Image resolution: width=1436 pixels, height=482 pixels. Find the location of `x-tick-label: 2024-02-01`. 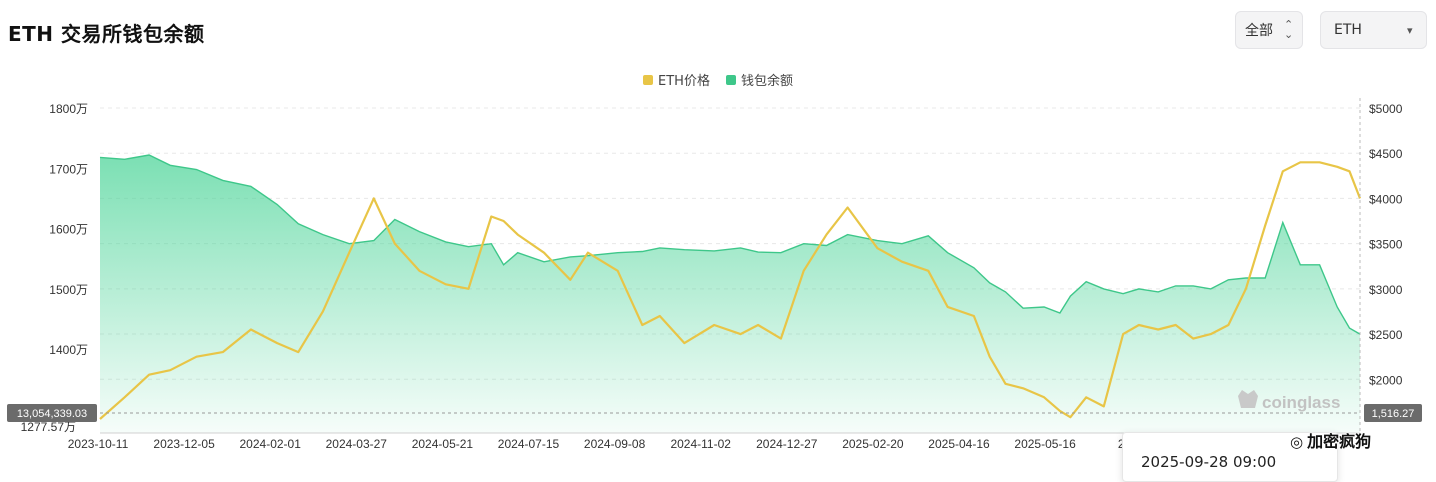

x-tick-label: 2024-02-01 is located at coordinates (271, 444).